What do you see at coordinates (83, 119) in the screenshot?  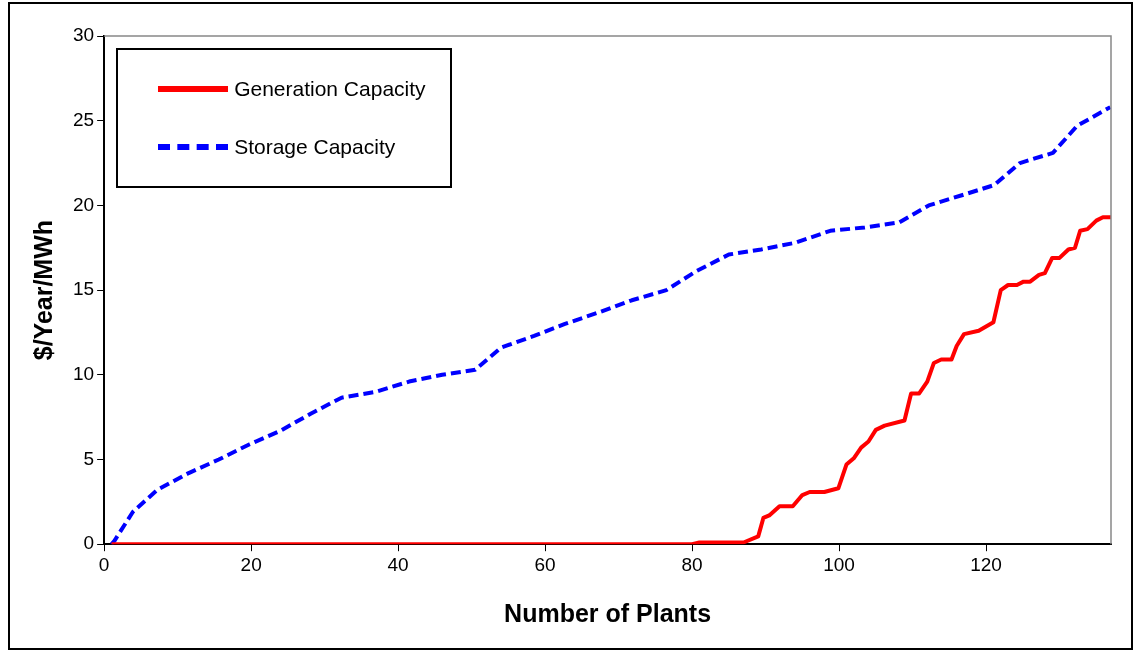 I see `y-tick-label: 25` at bounding box center [83, 119].